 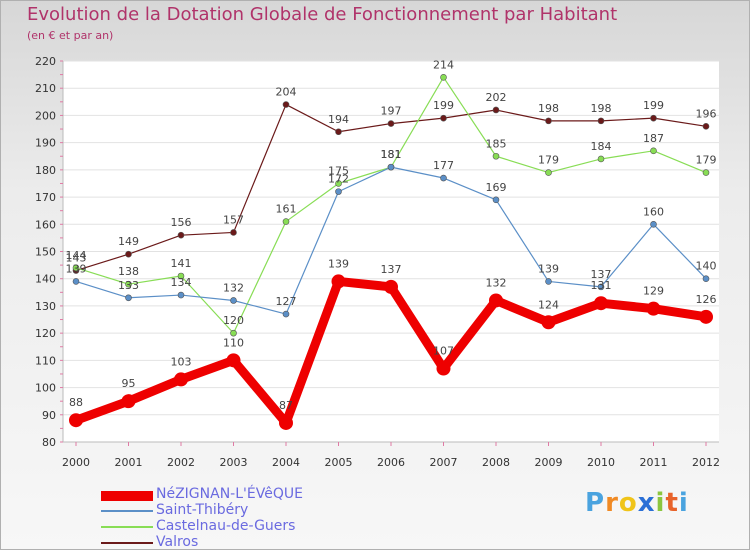 What do you see at coordinates (128, 241) in the screenshot?
I see `data-label: 149` at bounding box center [128, 241].